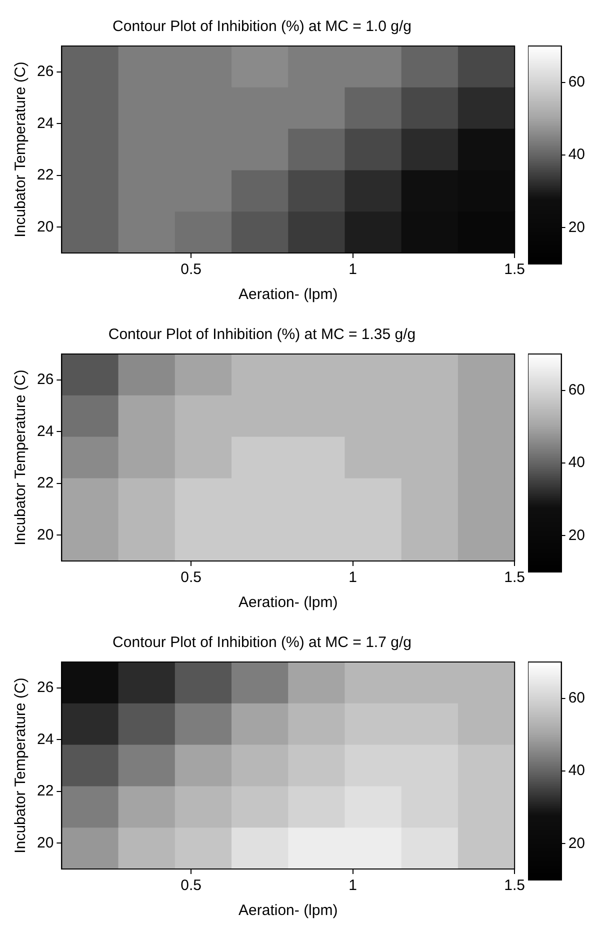  What do you see at coordinates (262, 643) in the screenshot?
I see `chart-title: Contour Plot of Inhibition (%) at MC = 1.7 g/g` at bounding box center [262, 643].